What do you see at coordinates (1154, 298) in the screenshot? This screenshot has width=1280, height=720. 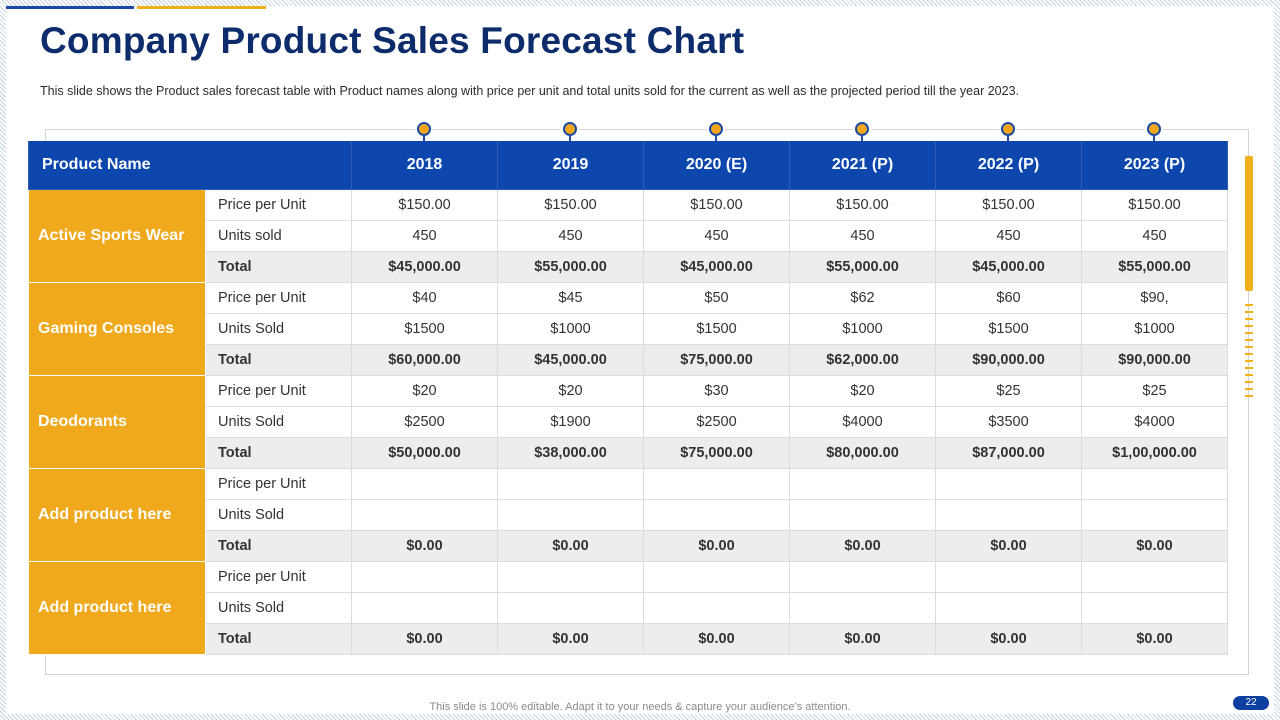 I see `value-cell: $90,` at bounding box center [1154, 298].